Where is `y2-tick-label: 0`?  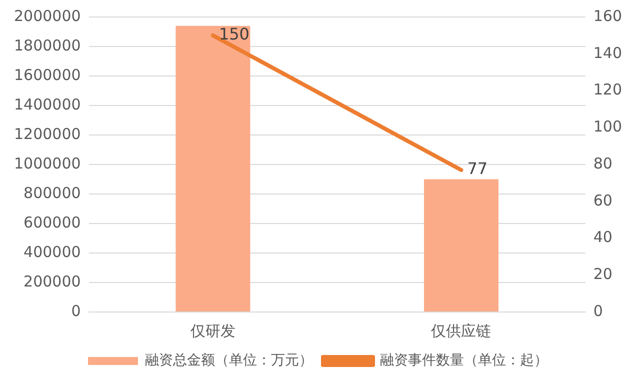
y2-tick-label: 0 is located at coordinates (598, 311).